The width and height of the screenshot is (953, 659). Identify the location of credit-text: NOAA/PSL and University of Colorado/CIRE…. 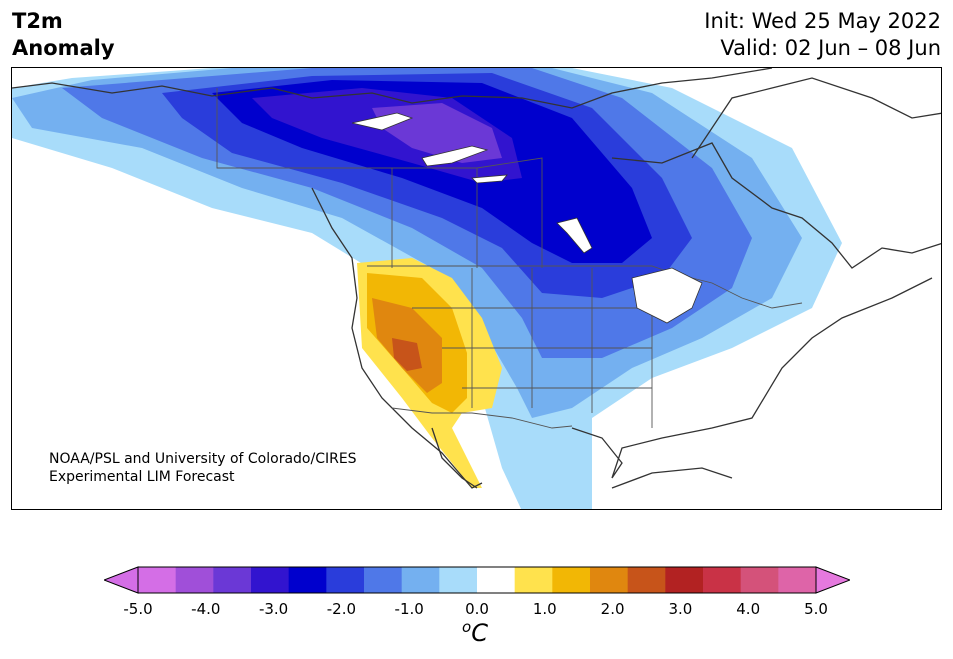
(203, 468).